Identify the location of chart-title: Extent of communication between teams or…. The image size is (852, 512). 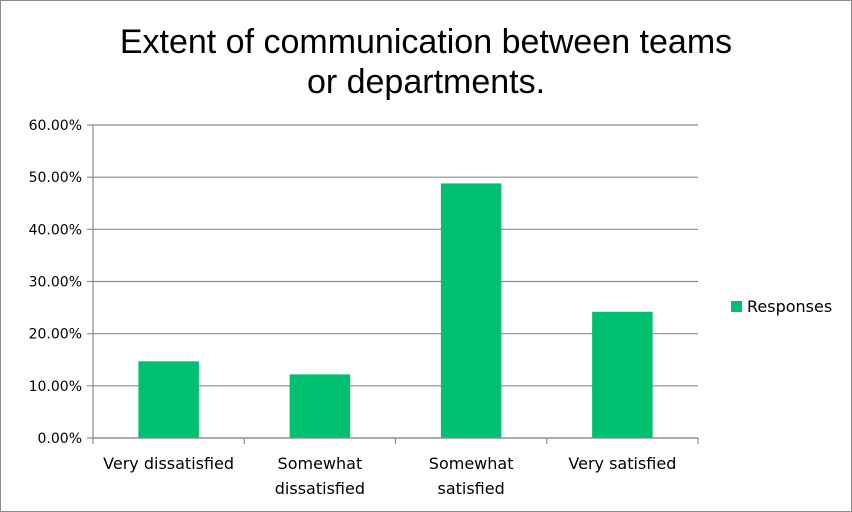
(426, 62).